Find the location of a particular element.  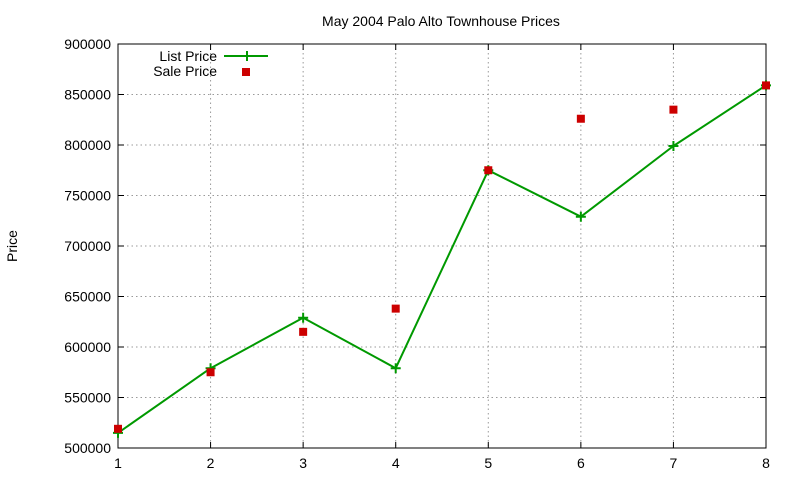

legend-marker-sale-price is located at coordinates (246, 72).